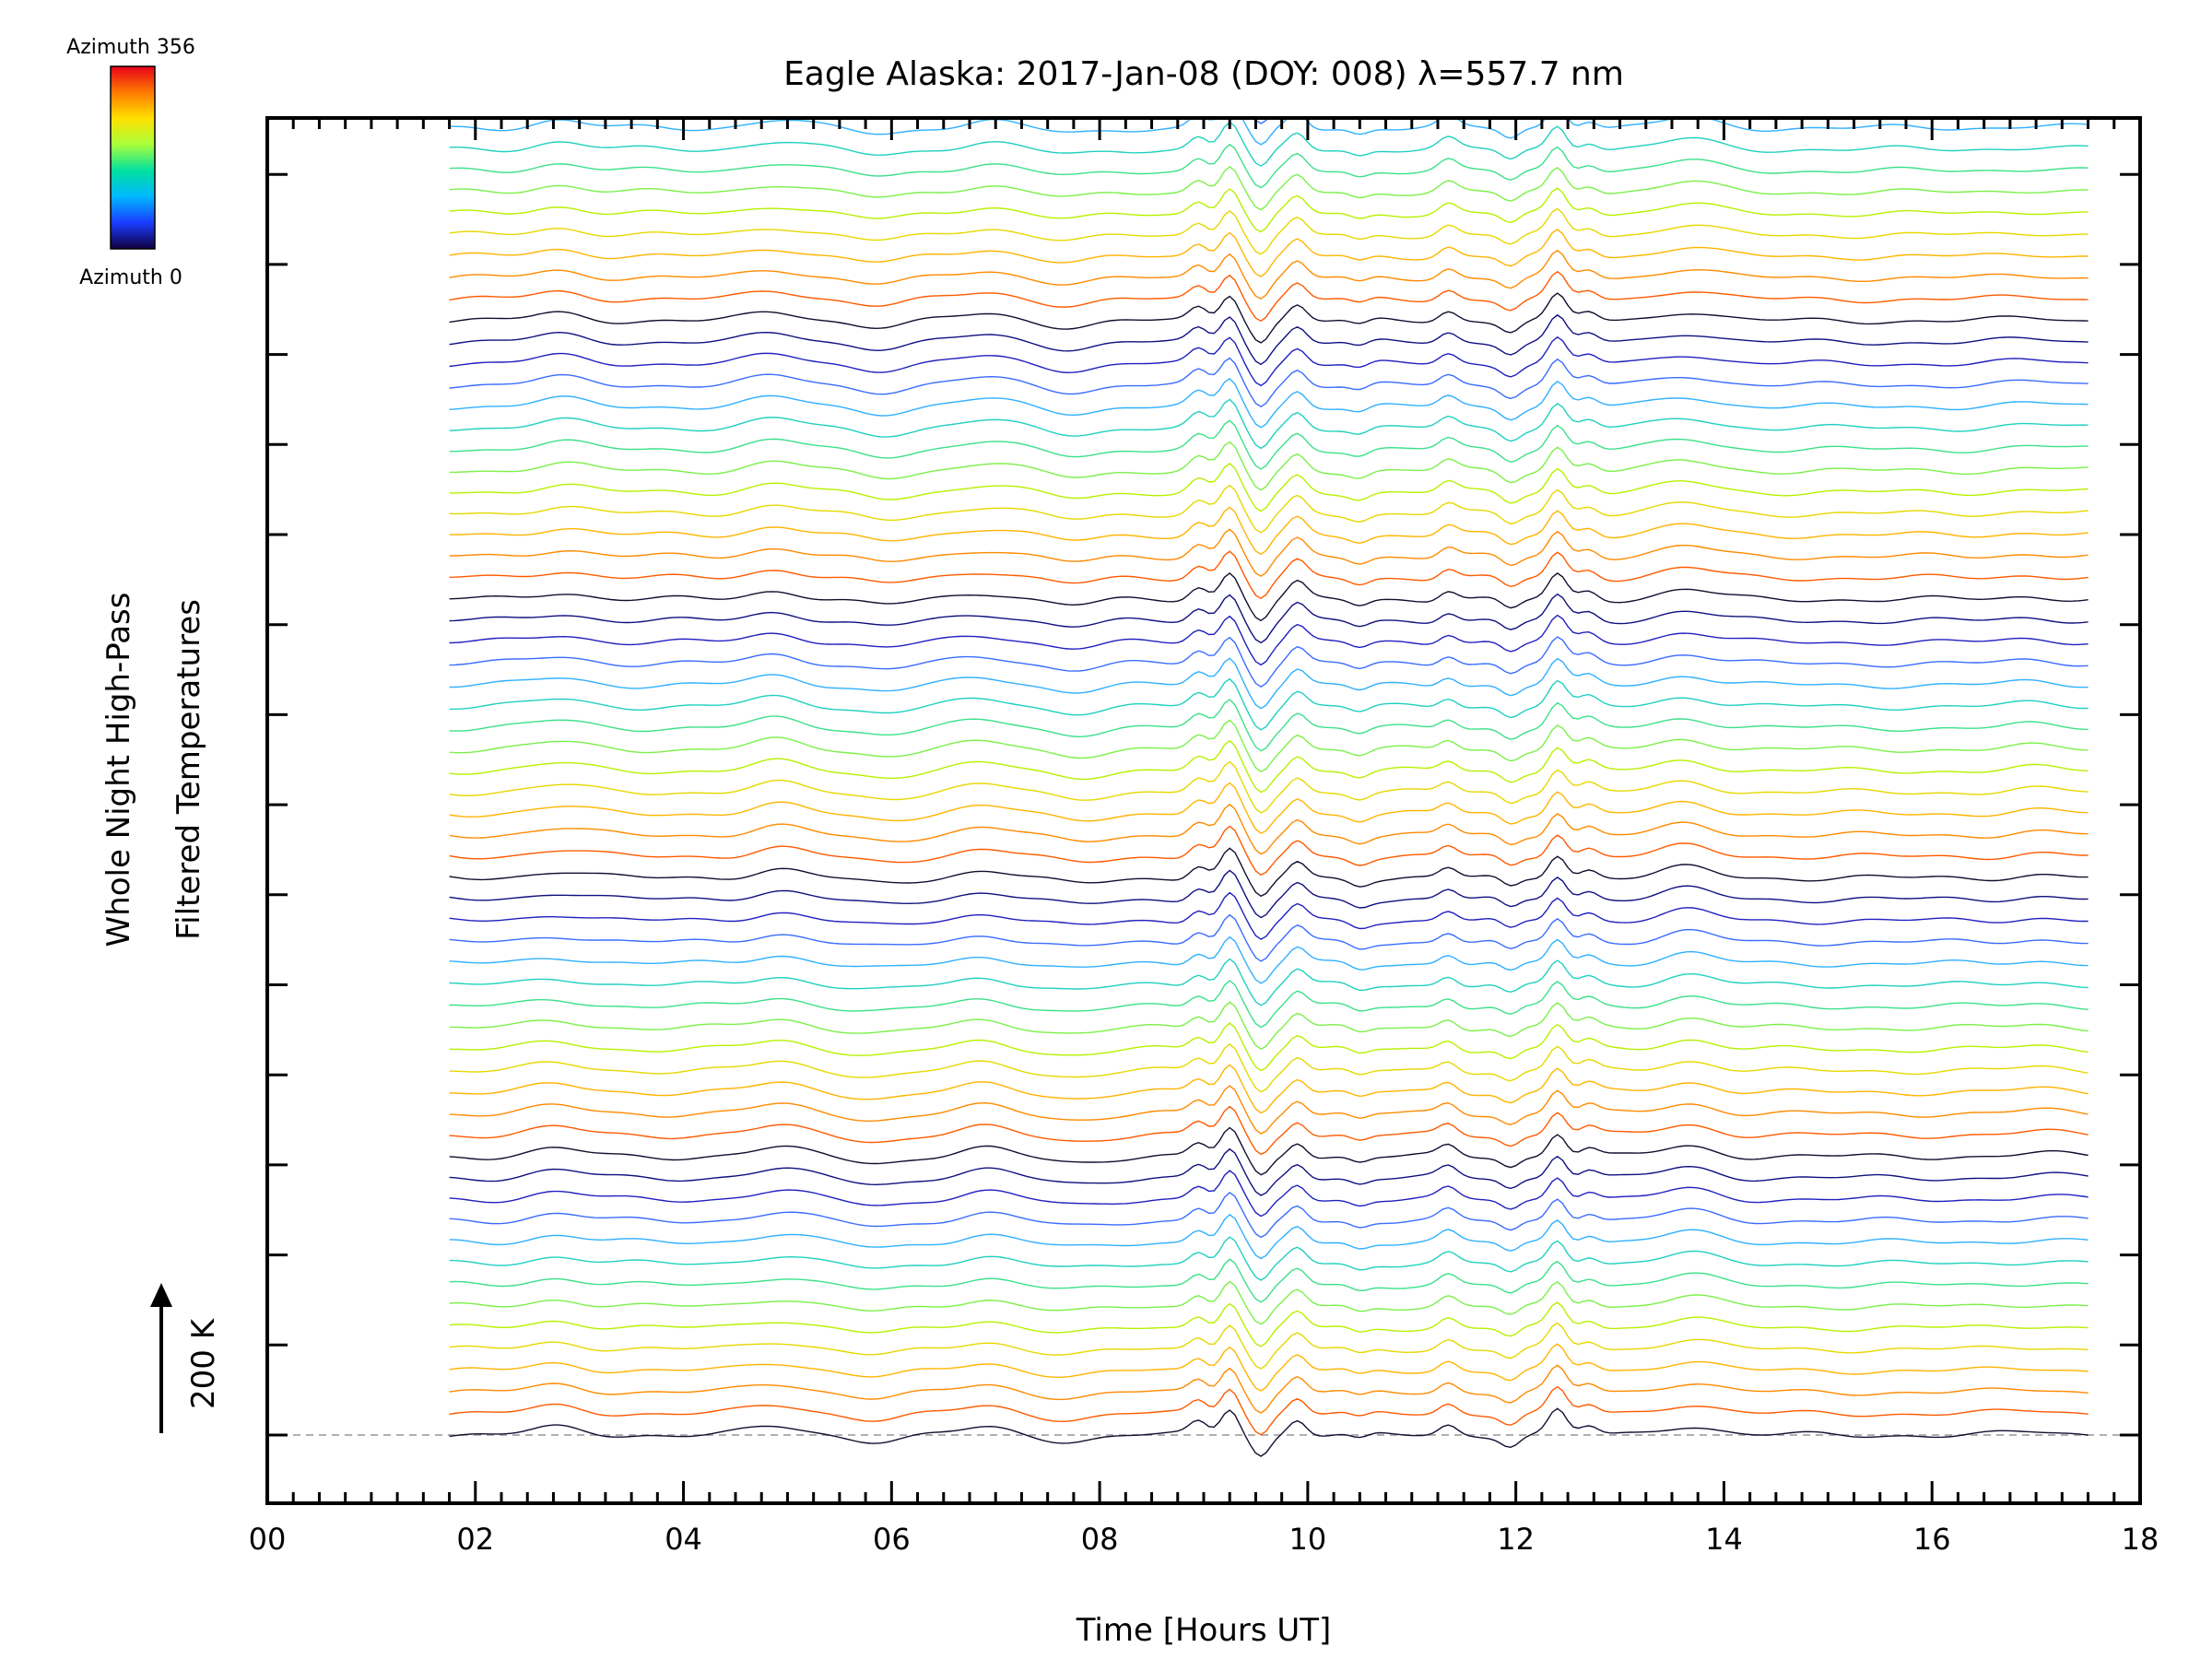  I want to click on x-tick-label: 14, so click(1724, 1539).